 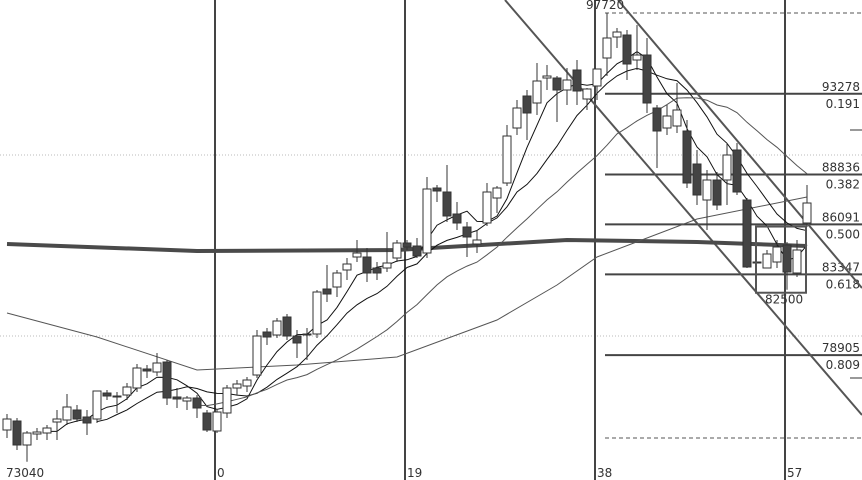 I want to click on low-box, so click(x=781, y=259).